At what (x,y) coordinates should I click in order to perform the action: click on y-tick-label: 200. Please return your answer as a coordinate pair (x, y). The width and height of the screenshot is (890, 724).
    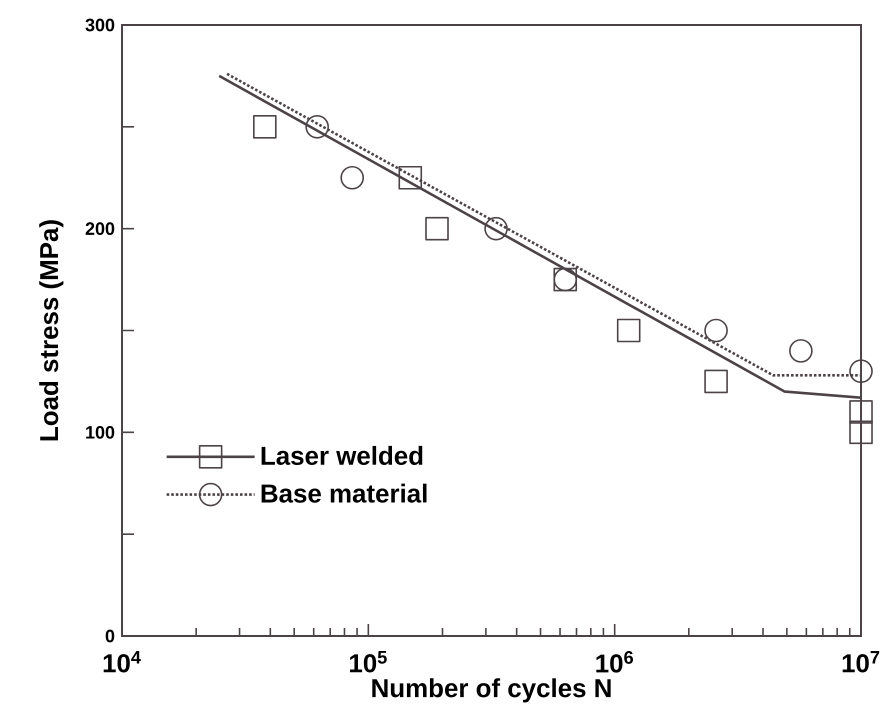
    Looking at the image, I should click on (100, 229).